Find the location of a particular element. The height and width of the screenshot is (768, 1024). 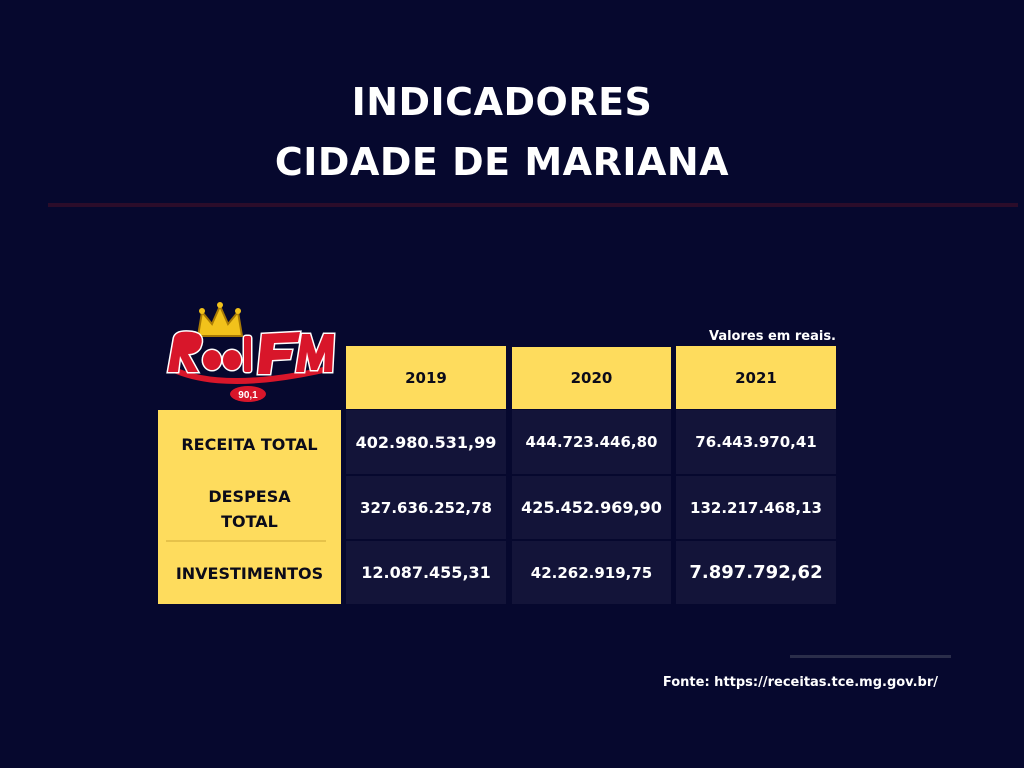

frequency-badge: 90,1 is located at coordinates (248, 394).